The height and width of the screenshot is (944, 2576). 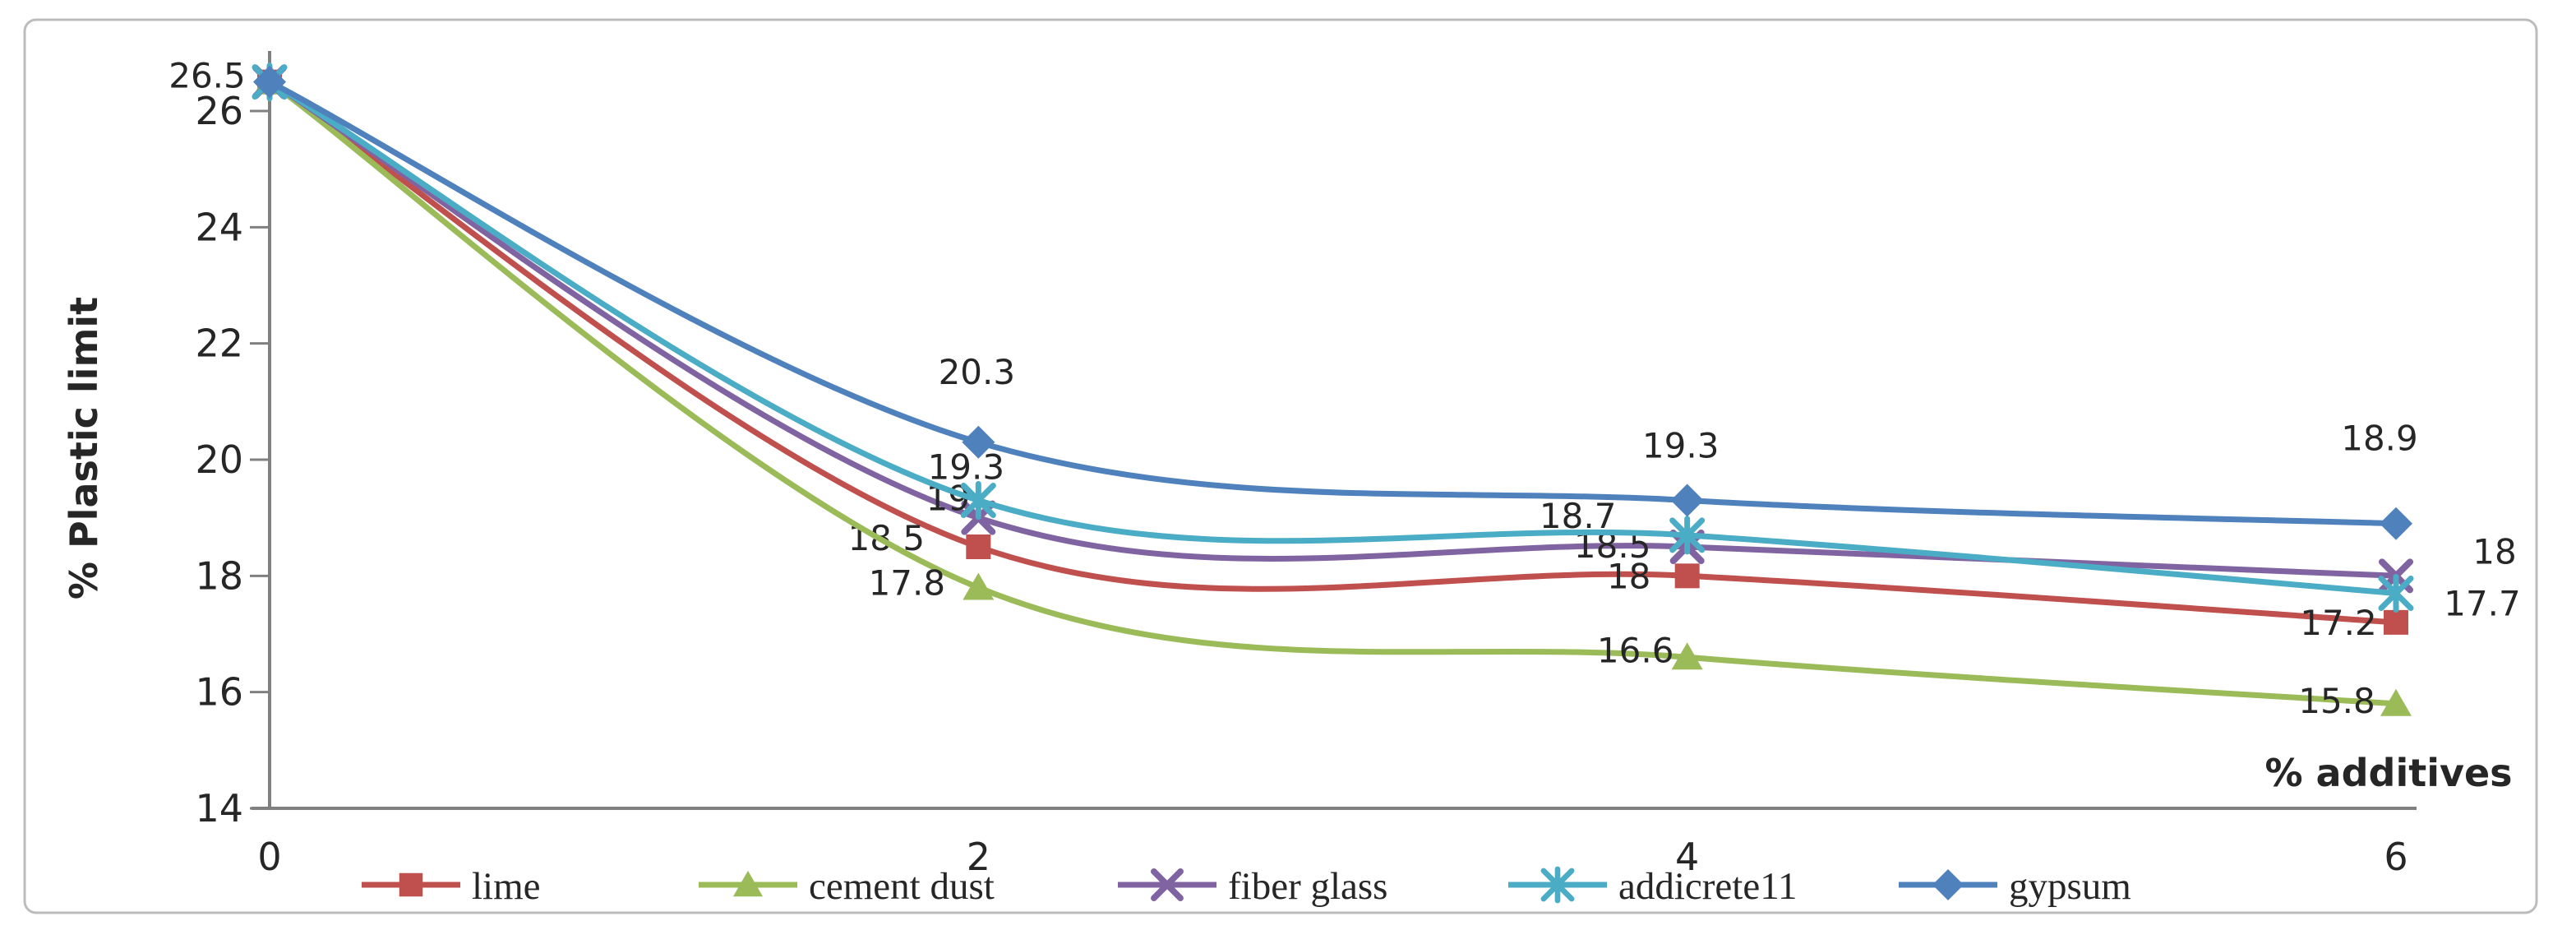 I want to click on legend-item-lime: lime, so click(x=451, y=887).